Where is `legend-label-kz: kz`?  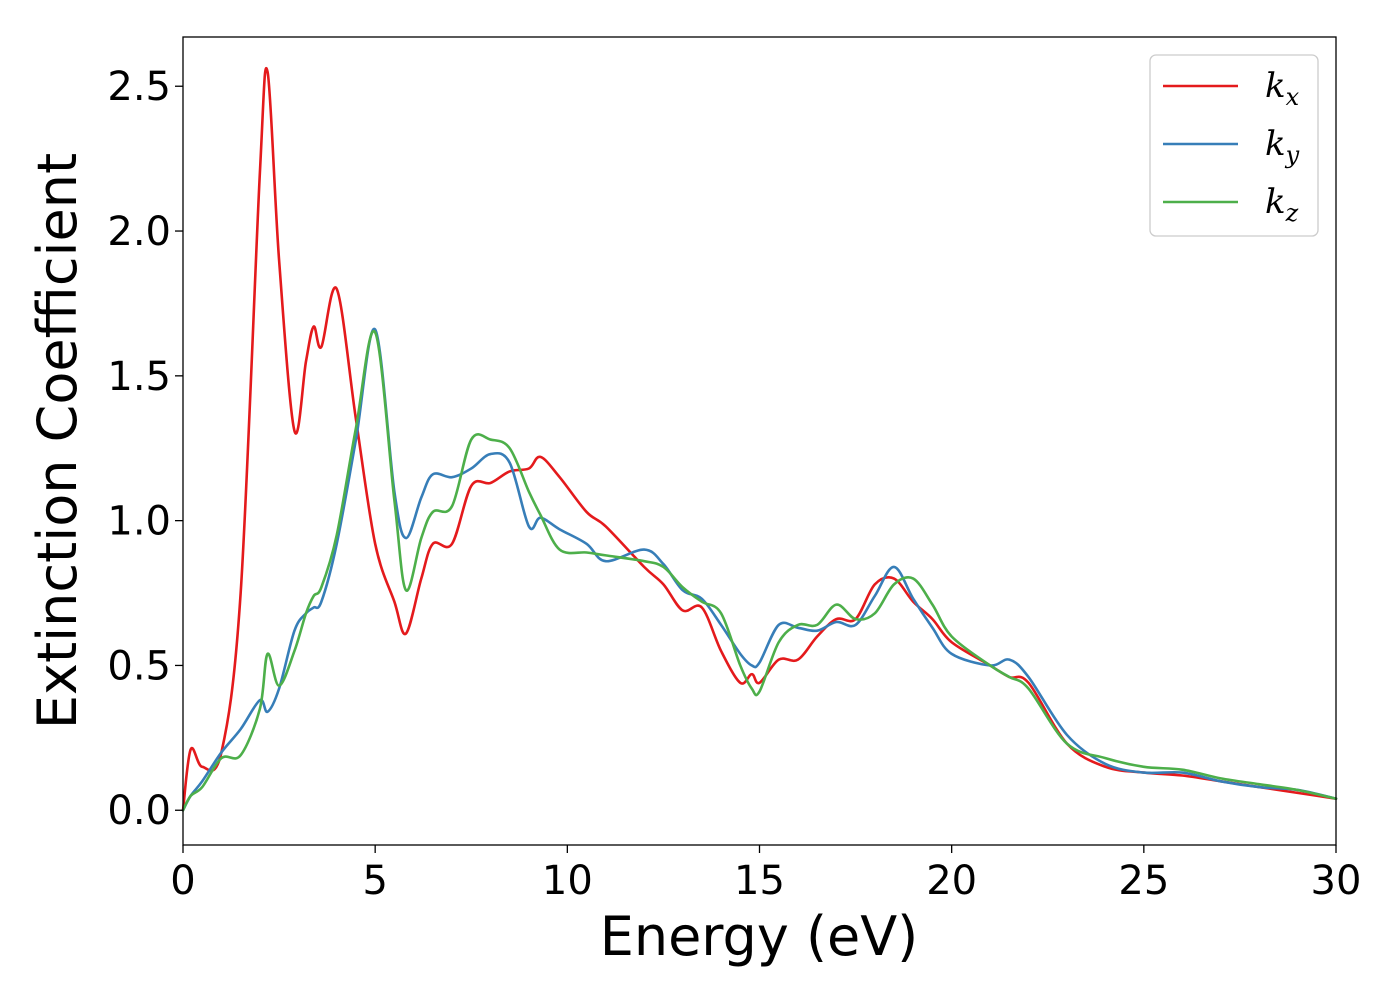
legend-label-kz: kz is located at coordinates (1282, 204).